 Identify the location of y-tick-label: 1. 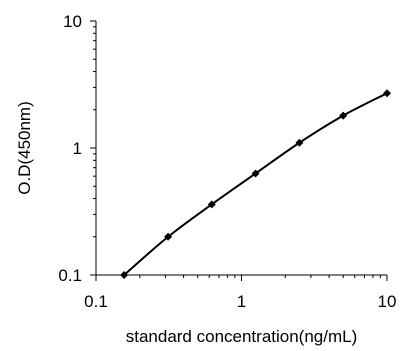
(77, 148).